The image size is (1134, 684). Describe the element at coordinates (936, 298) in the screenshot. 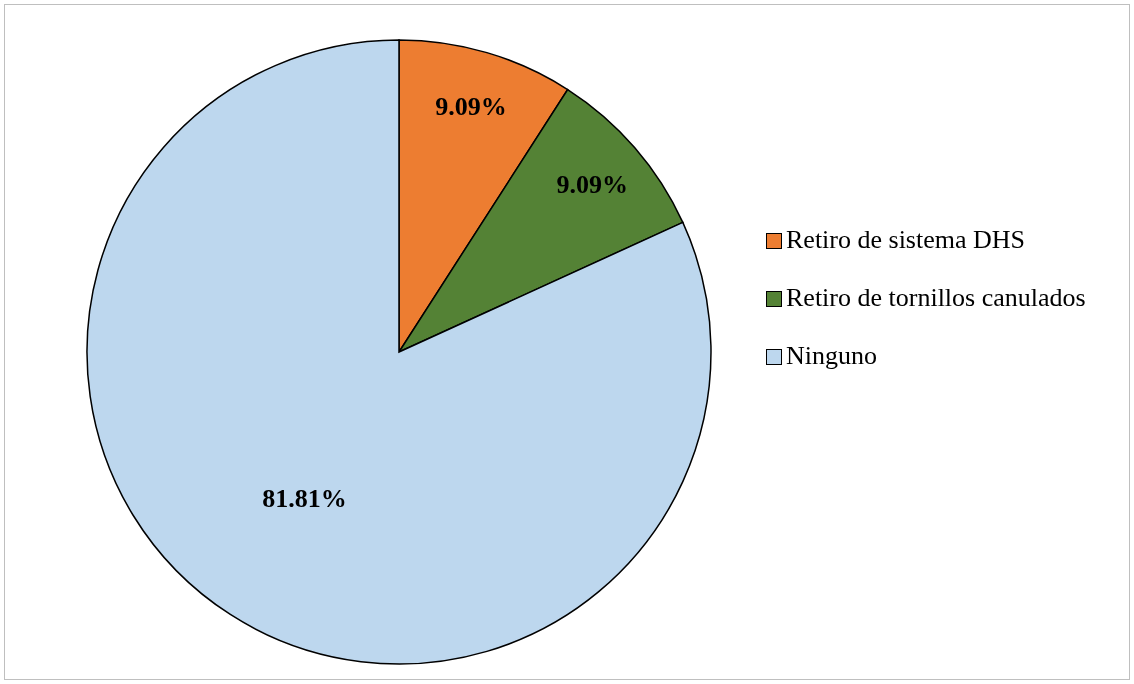

I see `legend-label: Retiro de tornillos canulados` at that location.